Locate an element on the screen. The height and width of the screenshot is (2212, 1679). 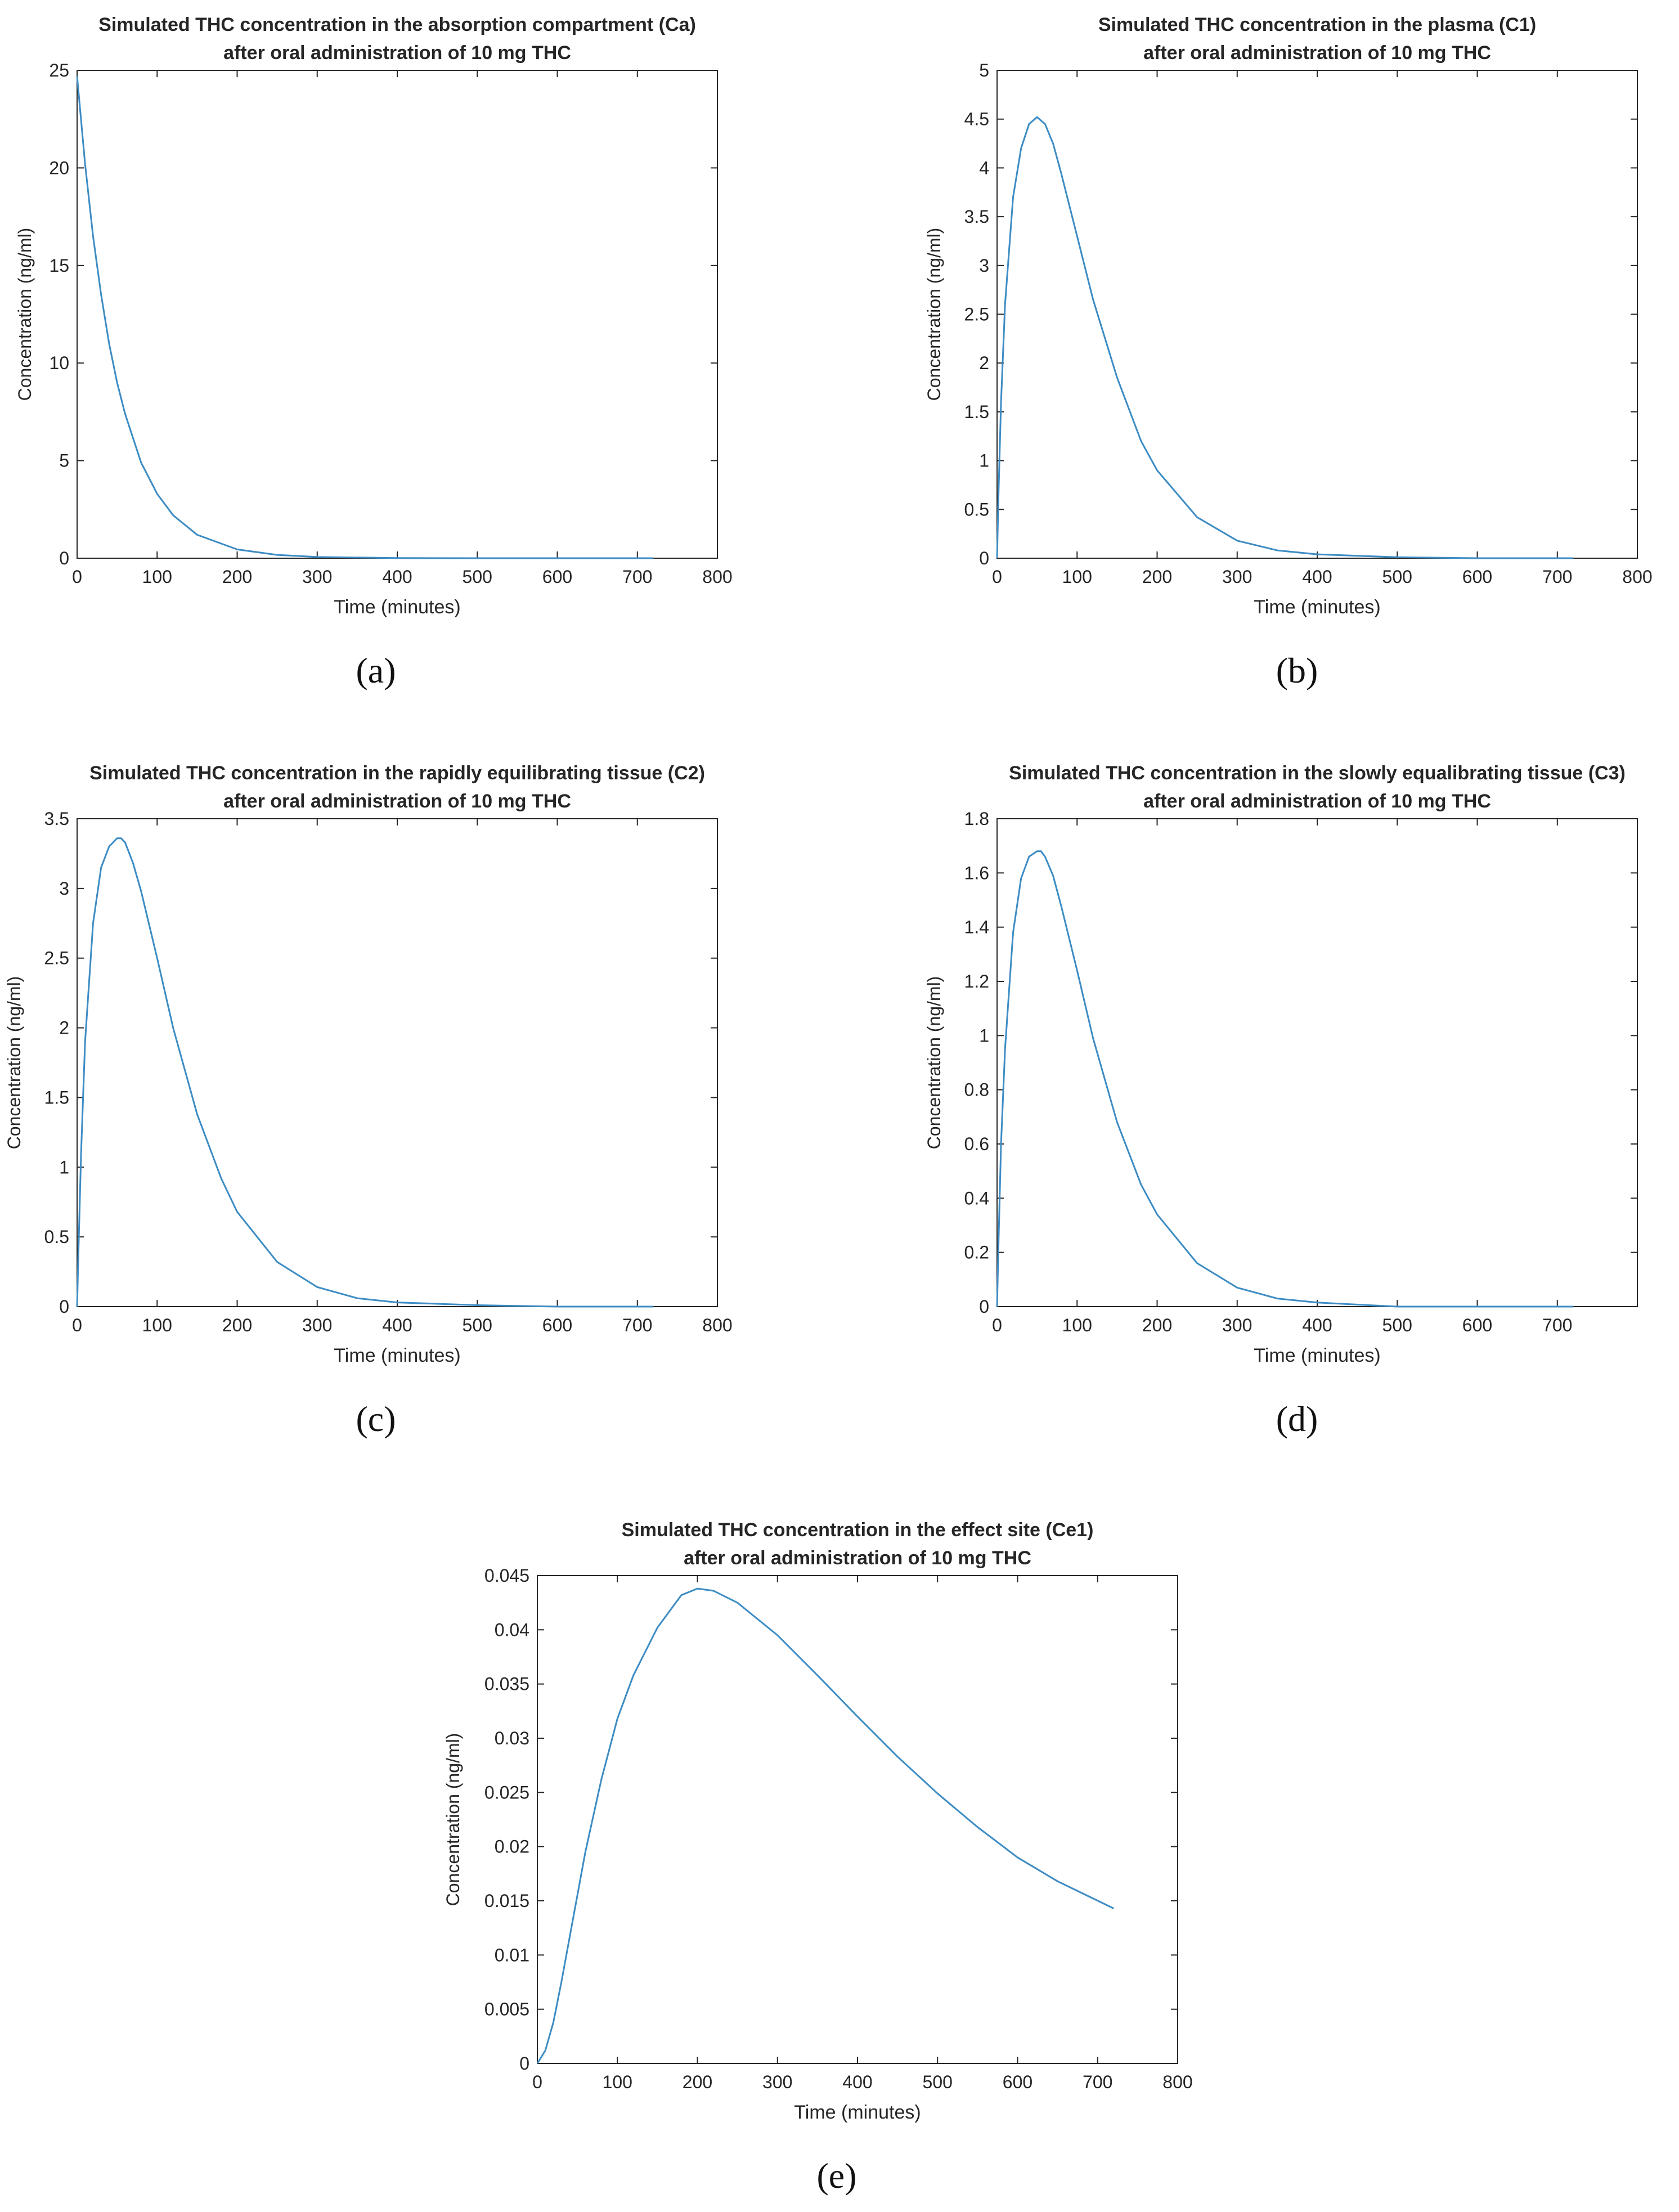
y-tick-label: 25 is located at coordinates (59, 70).